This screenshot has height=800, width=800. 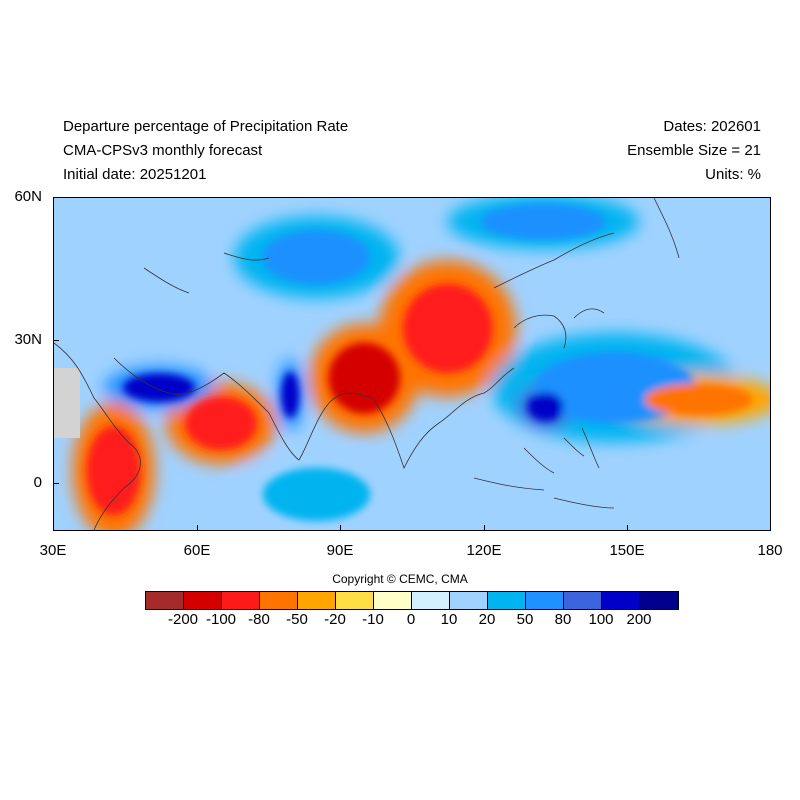 What do you see at coordinates (197, 550) in the screenshot?
I see `x-label-60e: 60E` at bounding box center [197, 550].